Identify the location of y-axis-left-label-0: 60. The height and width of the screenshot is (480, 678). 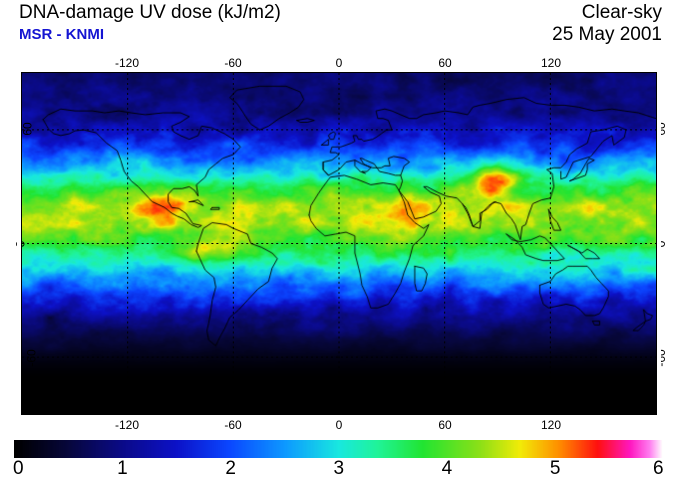
(27, 129).